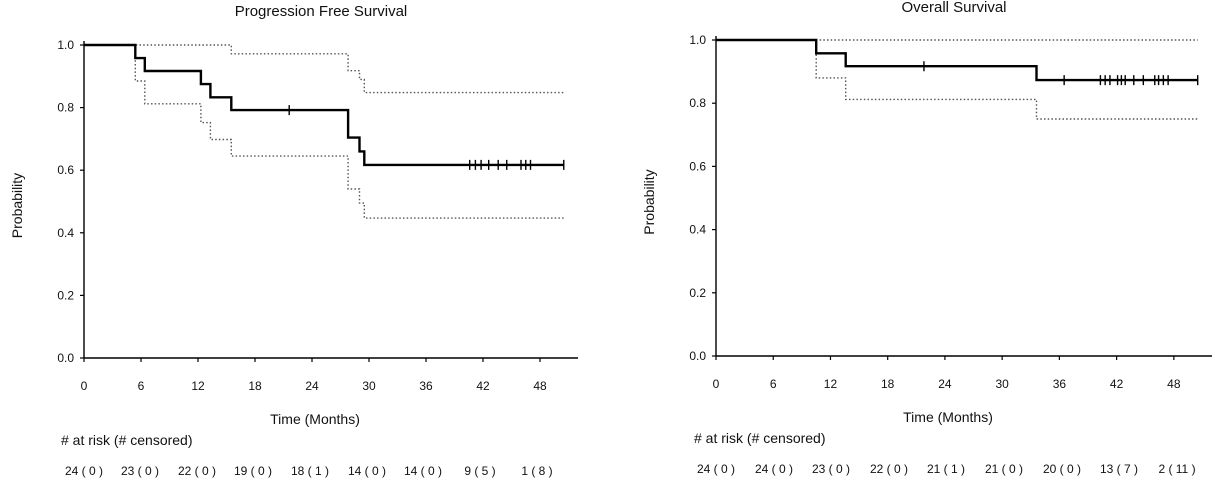 Image resolution: width=1224 pixels, height=482 pixels. I want to click on risk-table-value: 13 ( 7 ), so click(1119, 469).